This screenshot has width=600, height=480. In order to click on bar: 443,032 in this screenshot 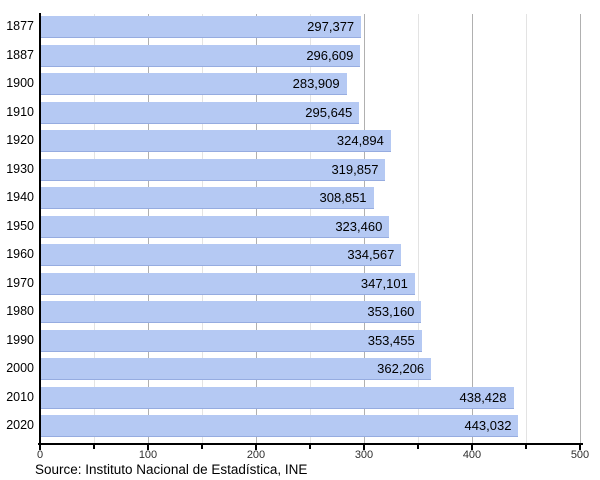, I will do `click(280, 426)`.